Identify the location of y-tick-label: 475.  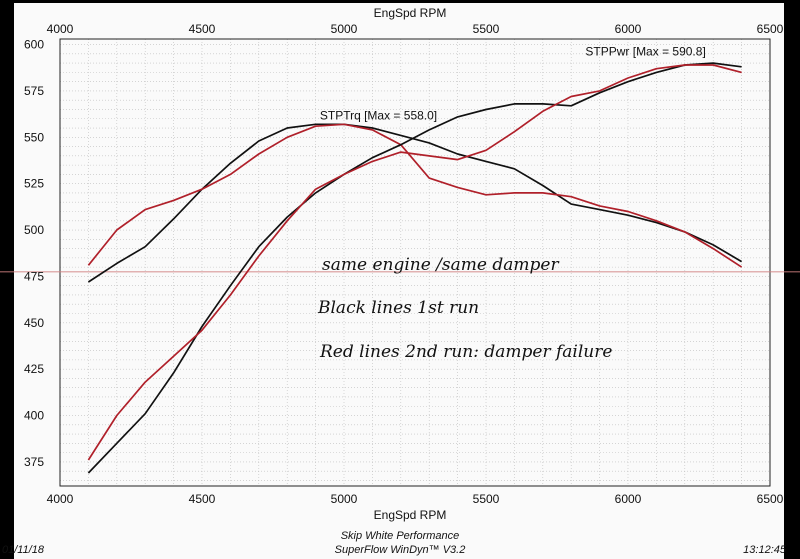
(34, 276).